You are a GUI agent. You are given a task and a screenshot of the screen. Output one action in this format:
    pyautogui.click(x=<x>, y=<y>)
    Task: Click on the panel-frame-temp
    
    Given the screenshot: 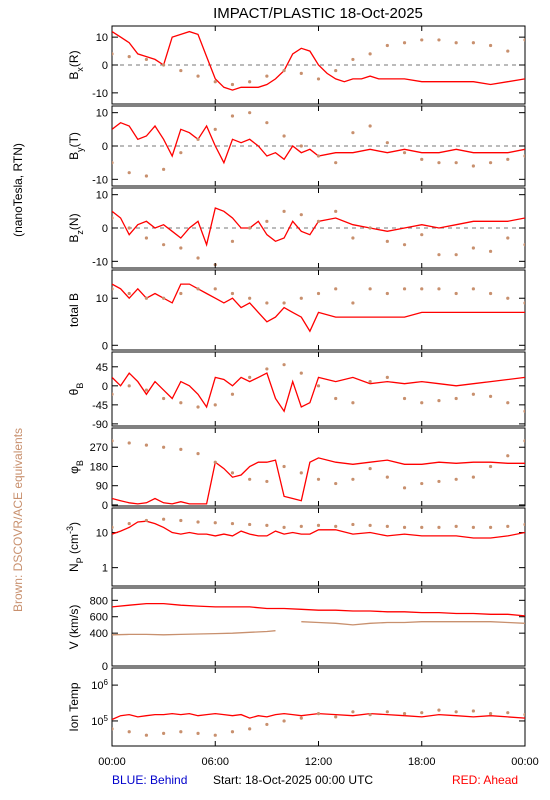 What is the action you would take?
    pyautogui.click(x=318, y=707)
    